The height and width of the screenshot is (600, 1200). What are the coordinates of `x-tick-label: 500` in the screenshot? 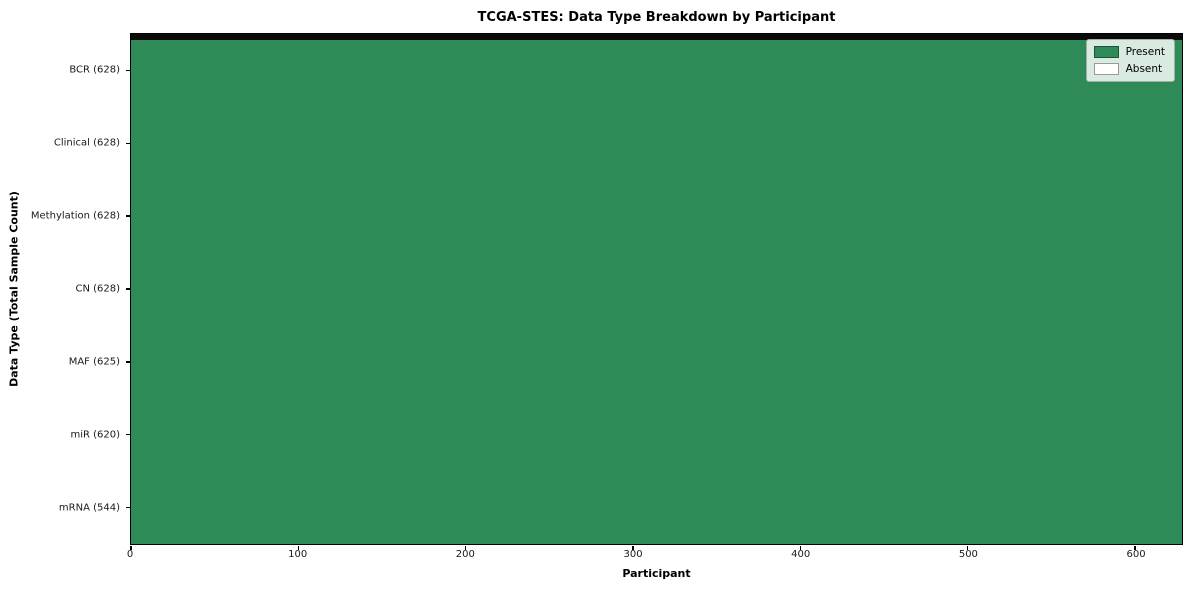 It's located at (968, 554).